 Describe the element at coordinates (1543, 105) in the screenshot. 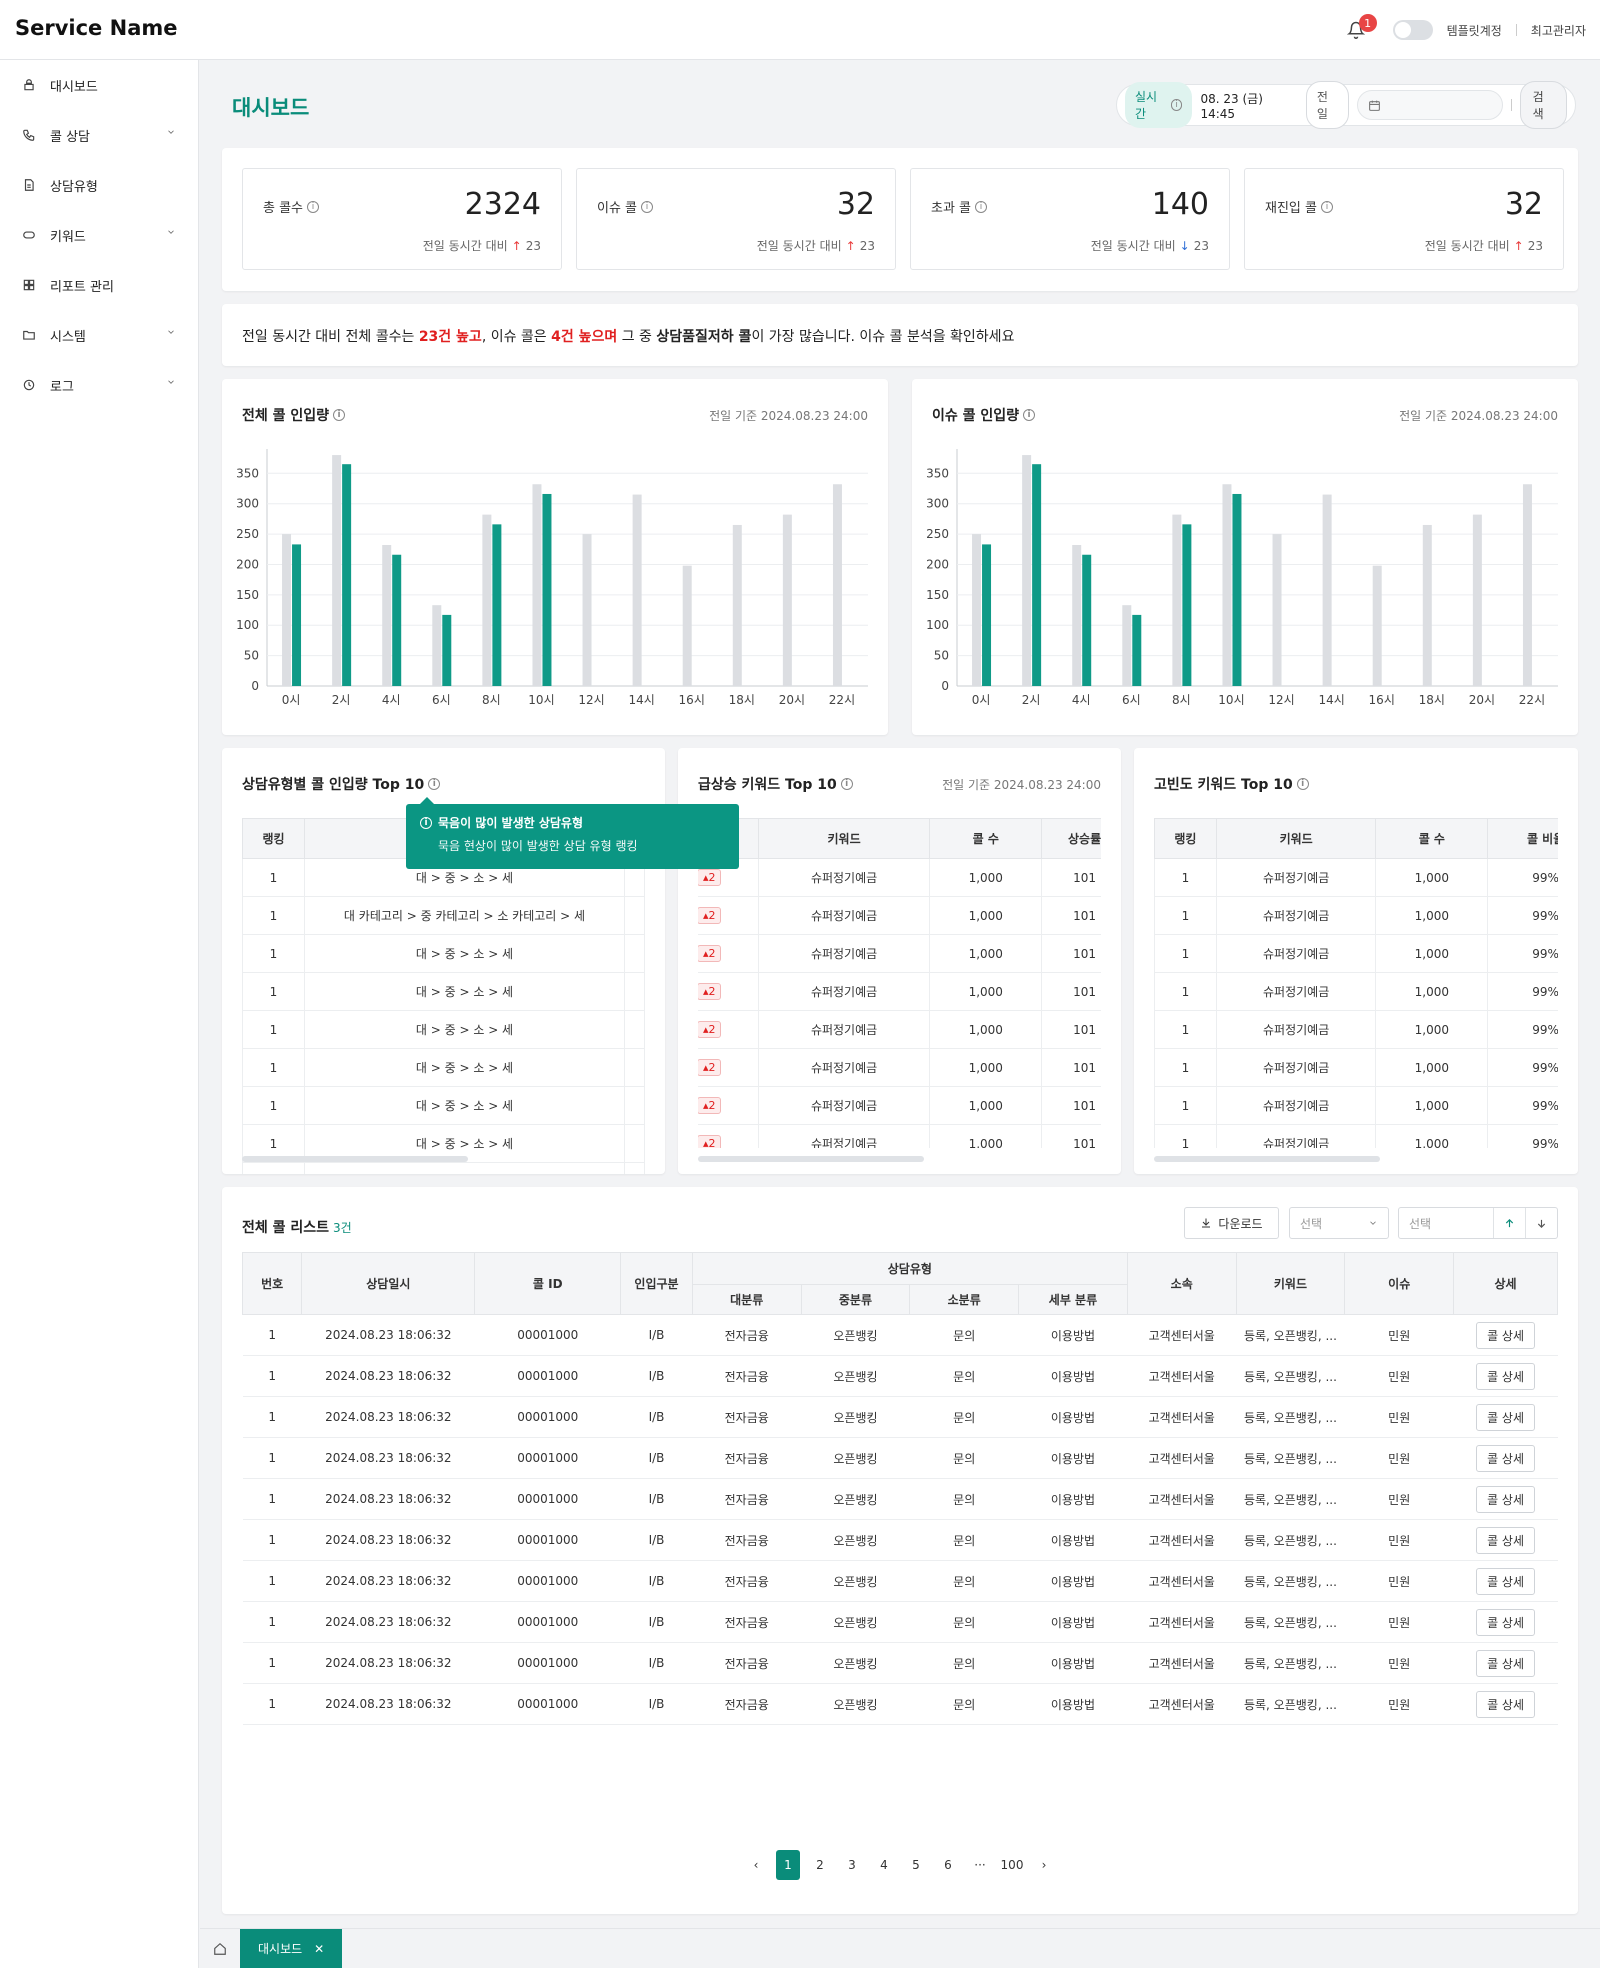

I see `search-button: 검색` at that location.